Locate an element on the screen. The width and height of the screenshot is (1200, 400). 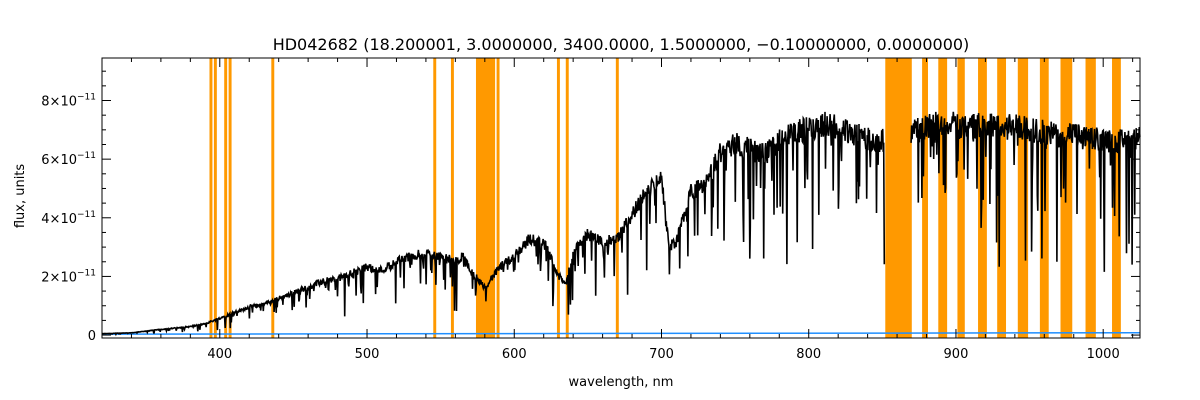
x-tick-label: 500 is located at coordinates (367, 354).